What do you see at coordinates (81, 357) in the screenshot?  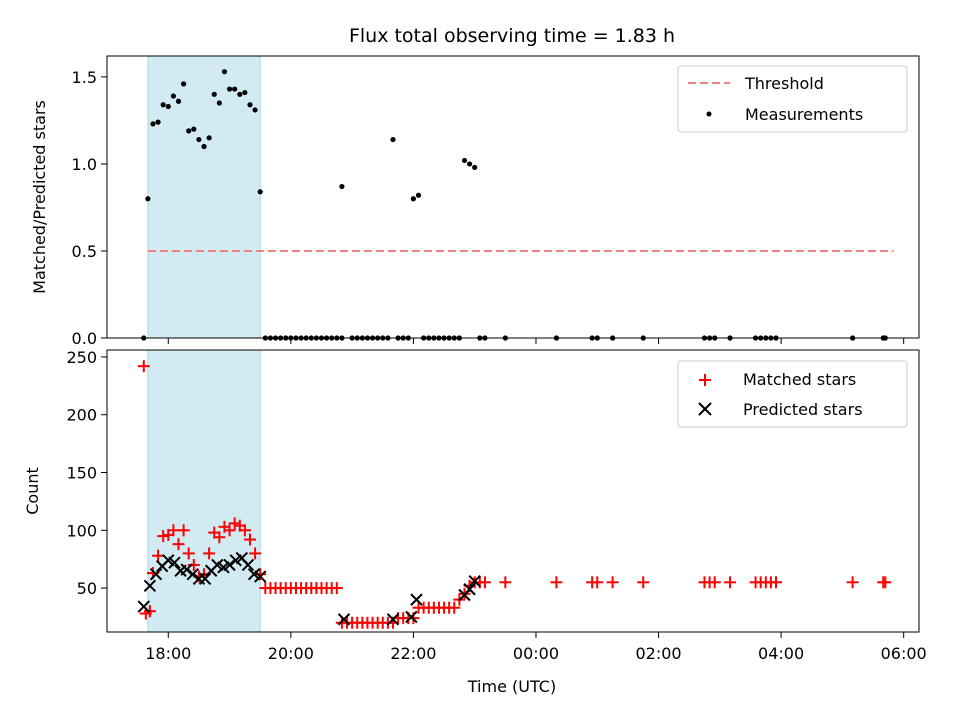 I see `bottom-y-tick-label: 250` at bounding box center [81, 357].